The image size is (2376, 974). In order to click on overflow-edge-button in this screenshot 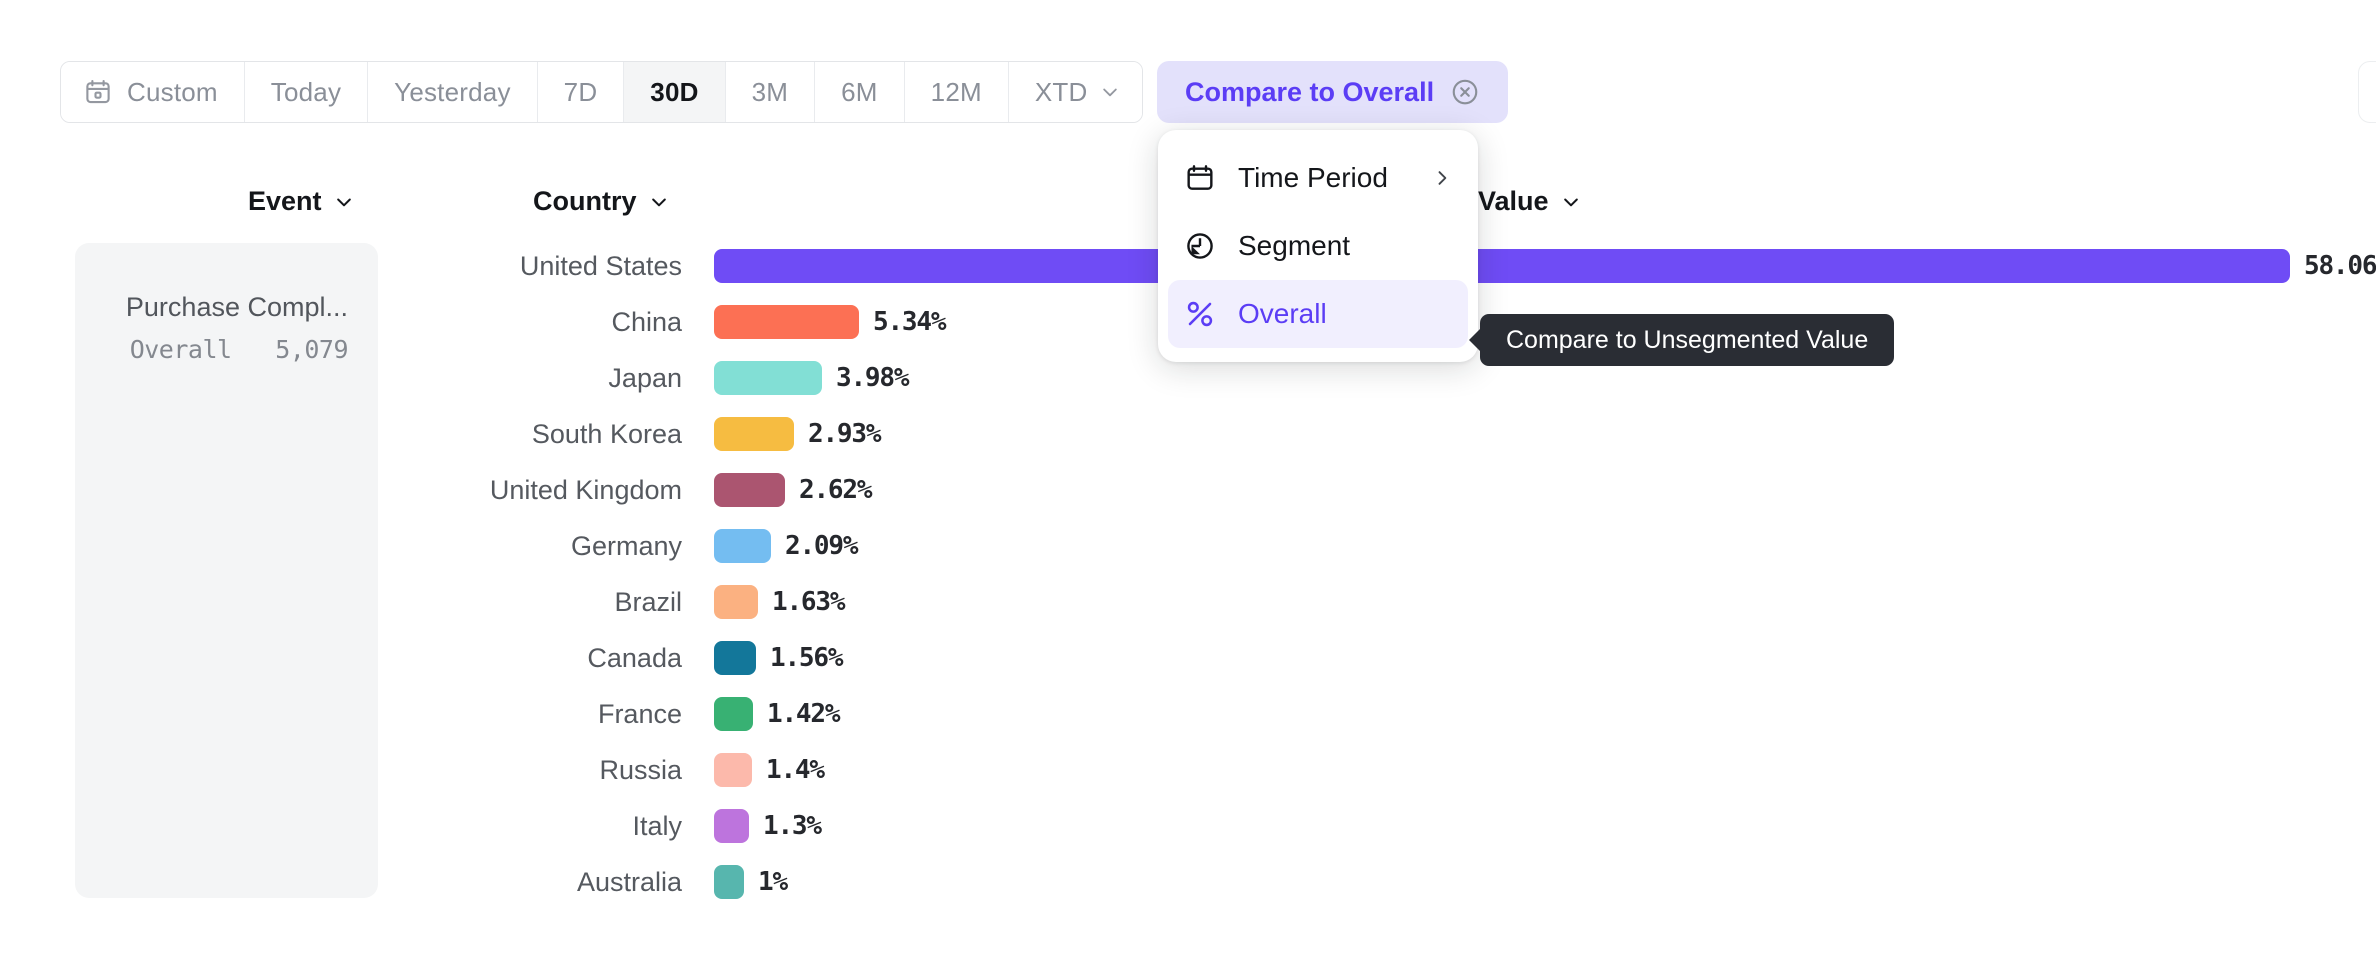, I will do `click(2367, 92)`.